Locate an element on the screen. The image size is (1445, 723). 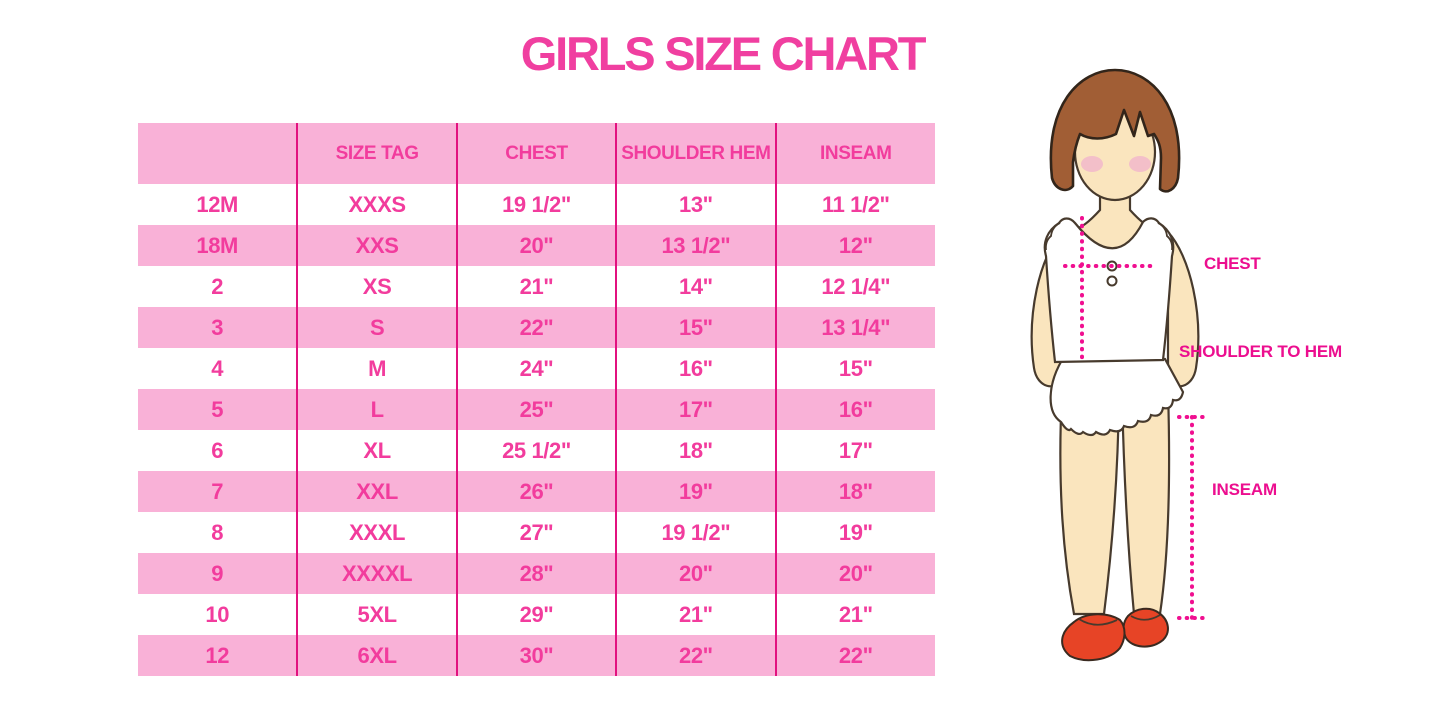
table-cell: 9 is located at coordinates (218, 573).